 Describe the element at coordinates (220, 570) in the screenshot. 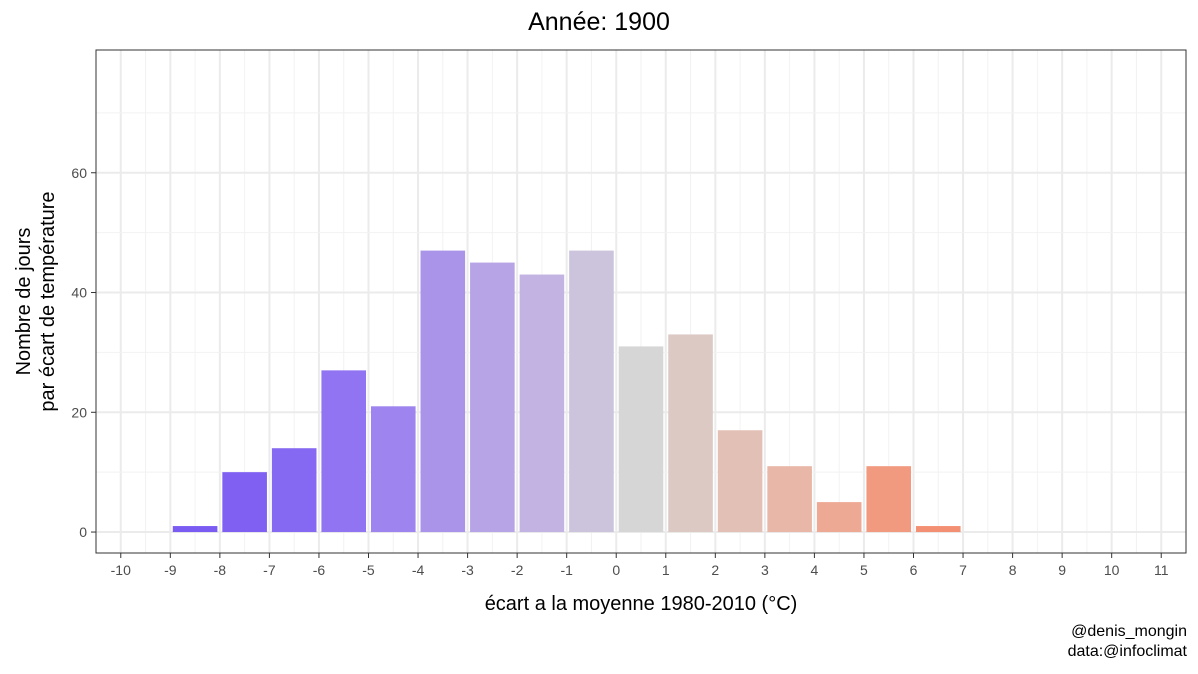

I see `x-tick-label: -8` at that location.